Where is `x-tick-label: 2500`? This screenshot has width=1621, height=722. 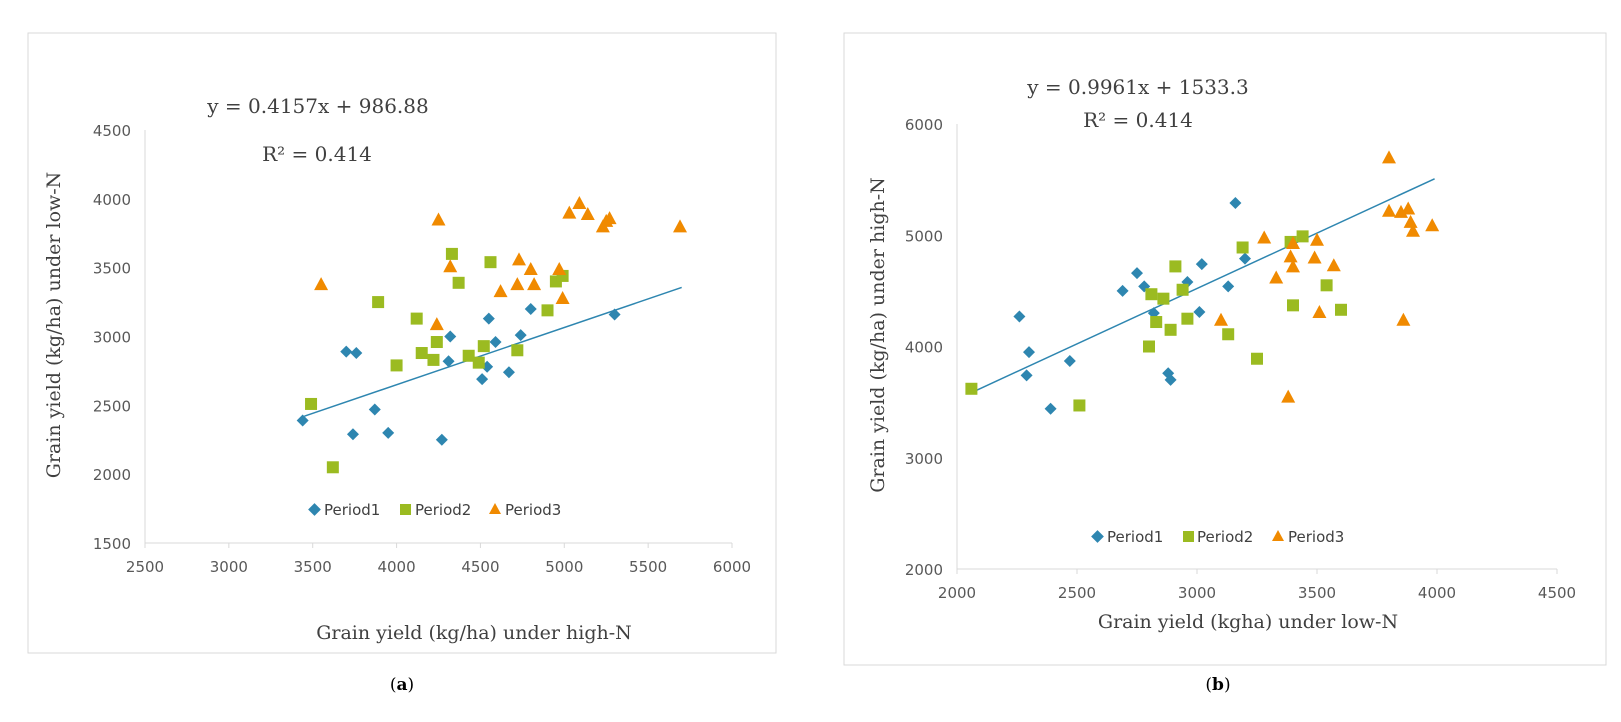
x-tick-label: 2500 is located at coordinates (1077, 593).